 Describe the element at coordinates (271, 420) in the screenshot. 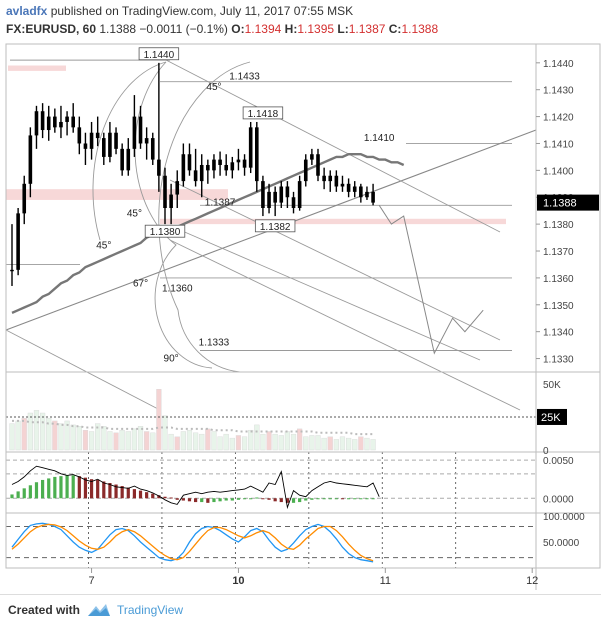

I see `volume-pane` at that location.